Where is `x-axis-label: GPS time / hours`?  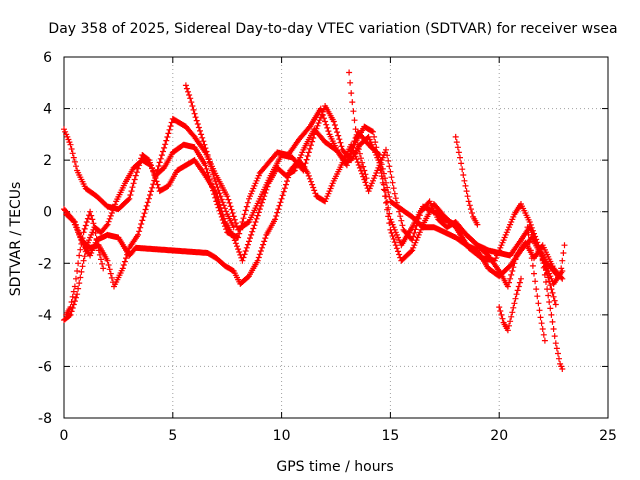
x-axis-label: GPS time / hours is located at coordinates (334, 467).